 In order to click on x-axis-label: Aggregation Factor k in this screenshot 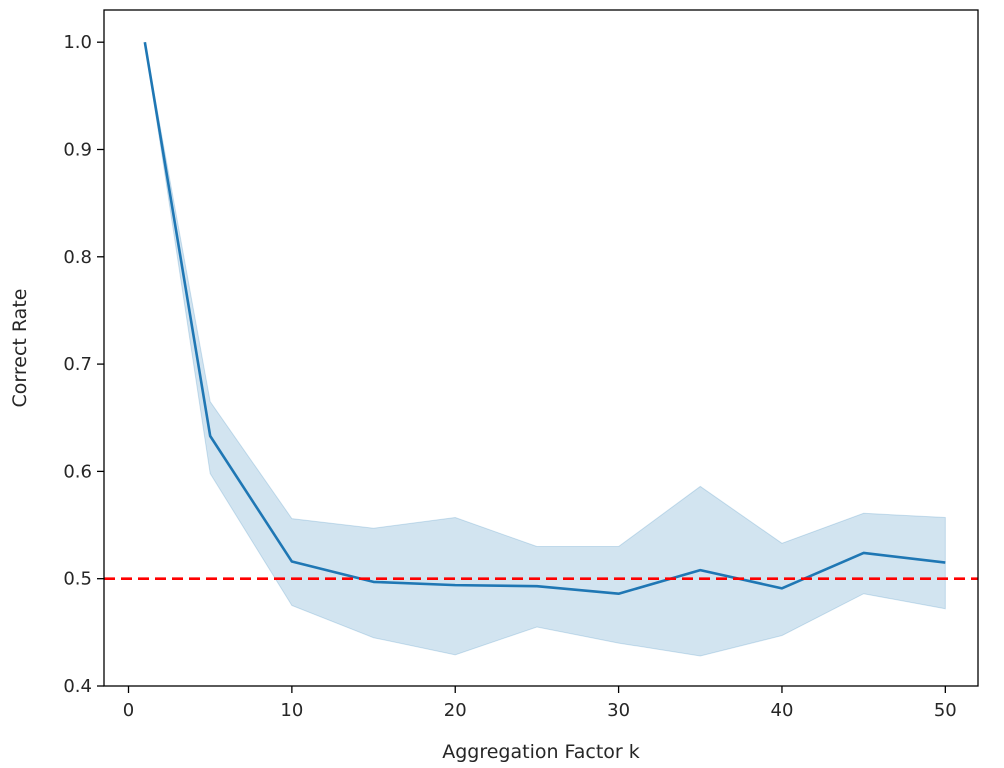, I will do `click(541, 752)`.